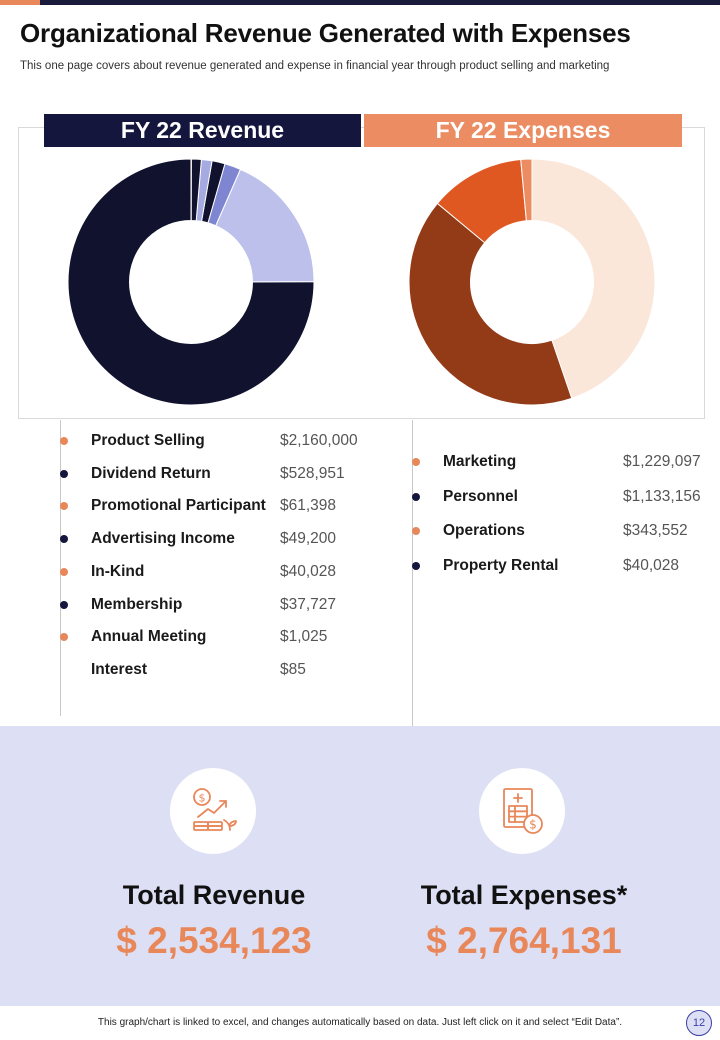  I want to click on expenses-legend-label: Operations, so click(484, 531).